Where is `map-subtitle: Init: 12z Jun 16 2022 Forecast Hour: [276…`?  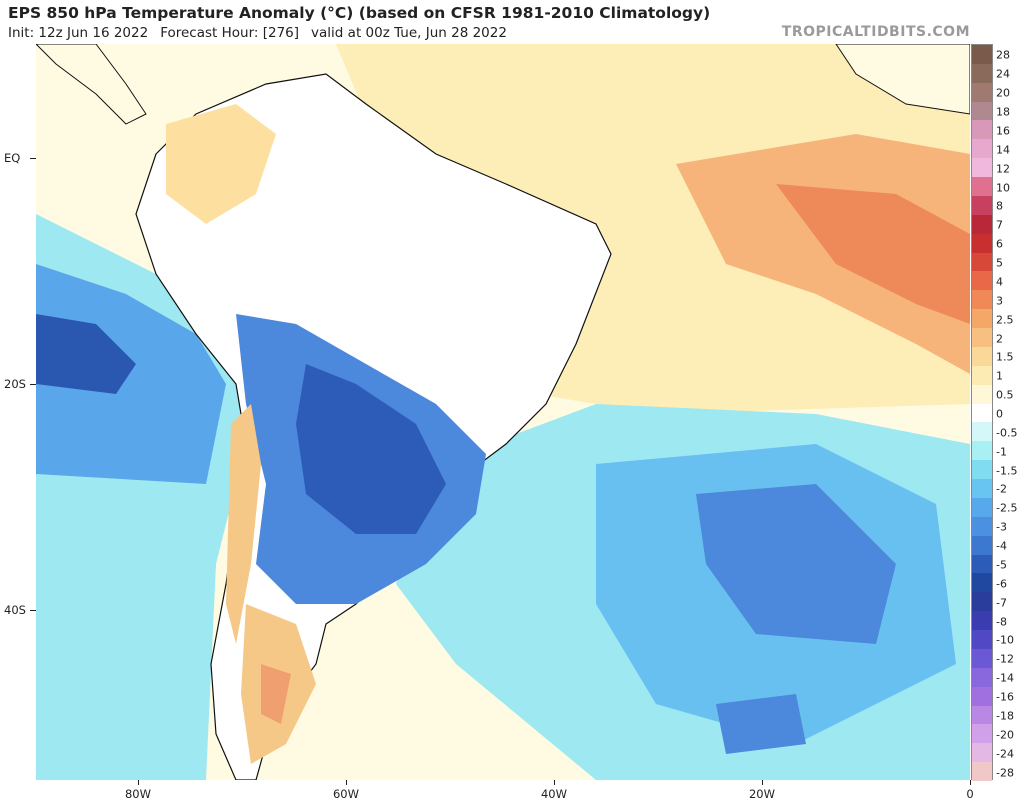
map-subtitle: Init: 12z Jun 16 2022 Forecast Hour: [276… is located at coordinates (257, 33).